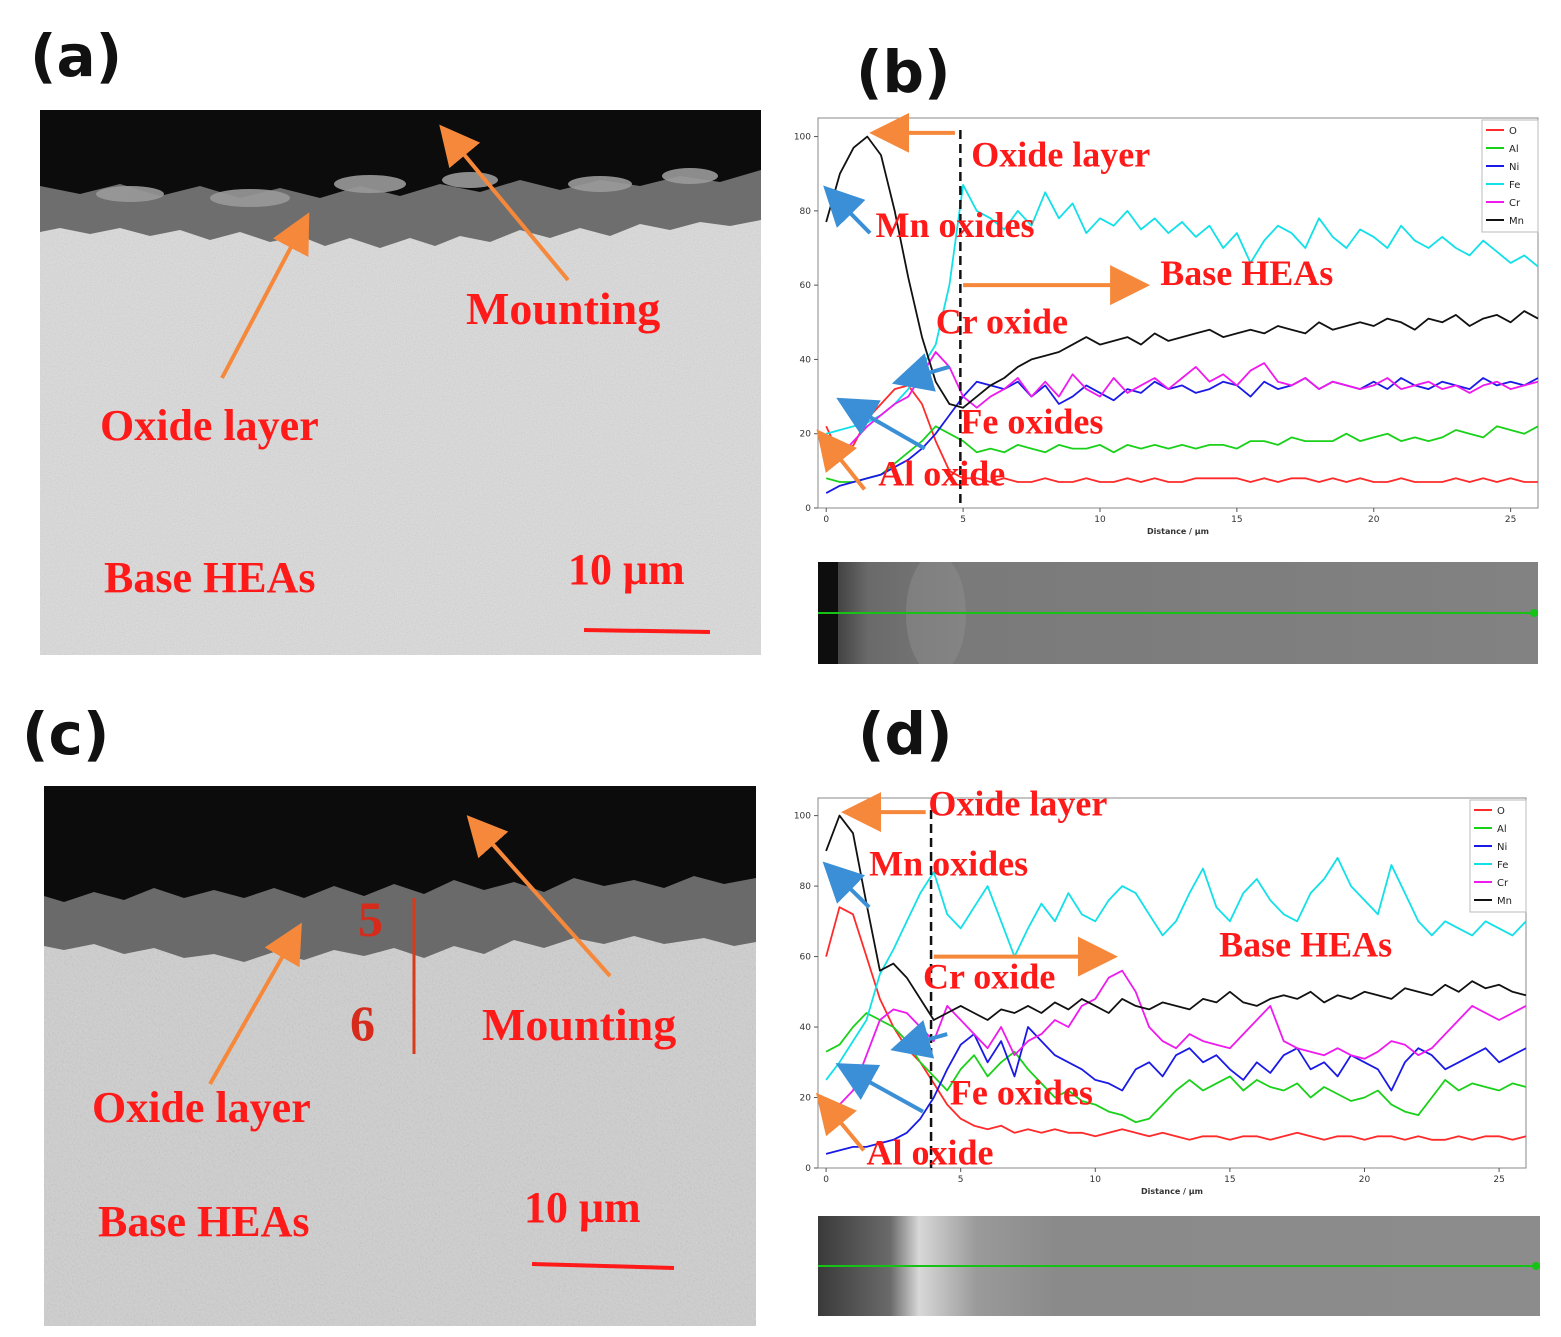 The height and width of the screenshot is (1337, 1561). I want to click on chart0-xtick-label: 10, so click(1100, 520).